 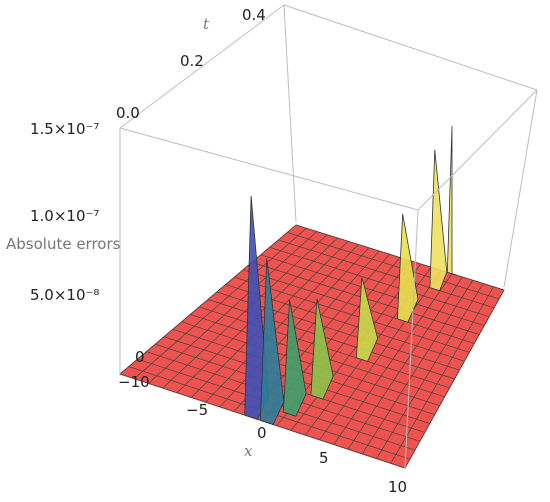 I want to click on z-tick-label: 1.0×10⁻⁷, so click(x=64, y=216).